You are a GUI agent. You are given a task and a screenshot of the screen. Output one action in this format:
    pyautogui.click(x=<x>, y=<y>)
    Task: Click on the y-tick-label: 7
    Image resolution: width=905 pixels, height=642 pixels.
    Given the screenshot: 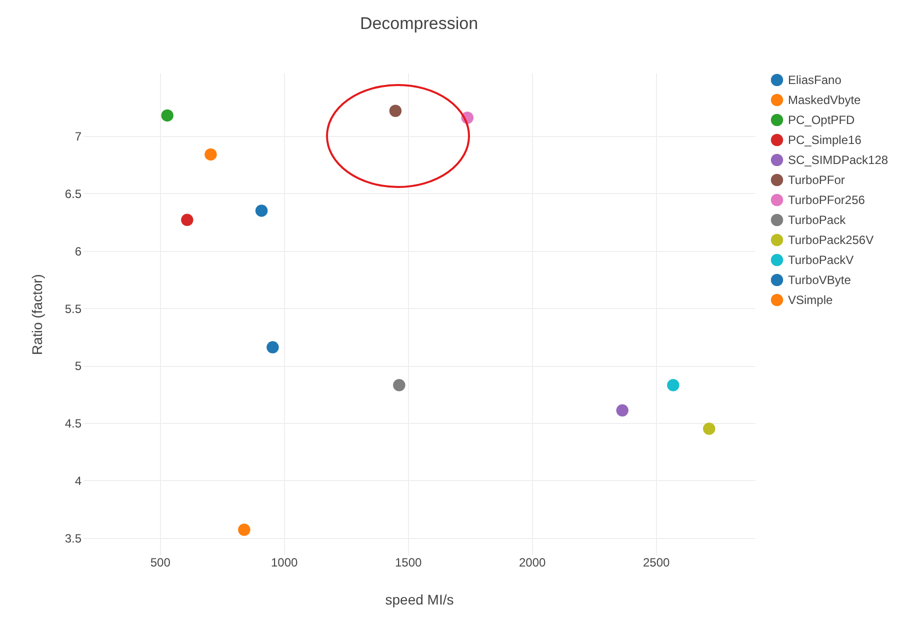 What is the action you would take?
    pyautogui.click(x=78, y=137)
    